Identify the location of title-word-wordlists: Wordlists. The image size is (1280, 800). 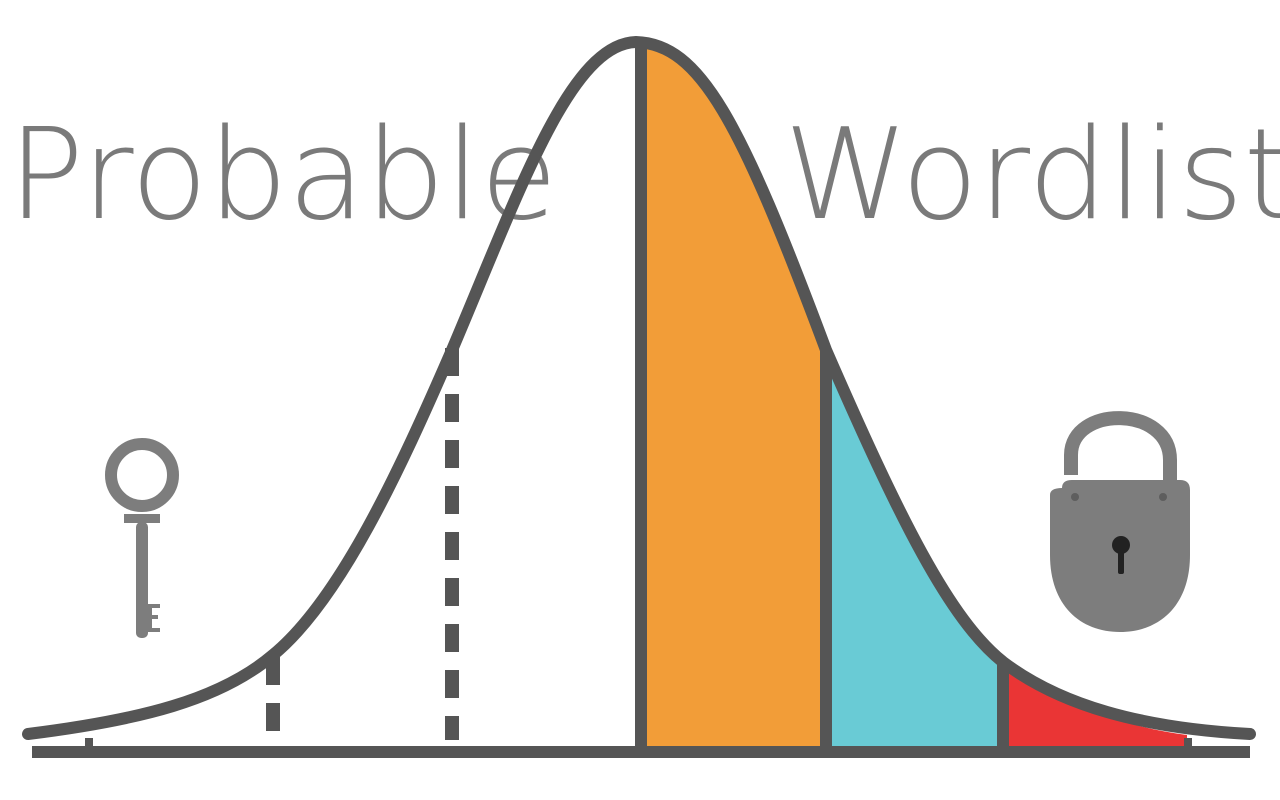
(1032, 174).